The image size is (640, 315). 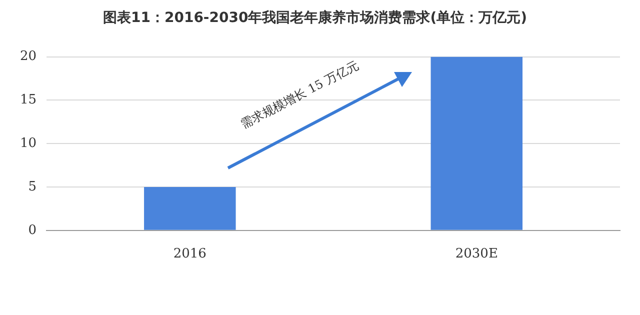 What do you see at coordinates (28, 56) in the screenshot?
I see `y-tick-label: 20` at bounding box center [28, 56].